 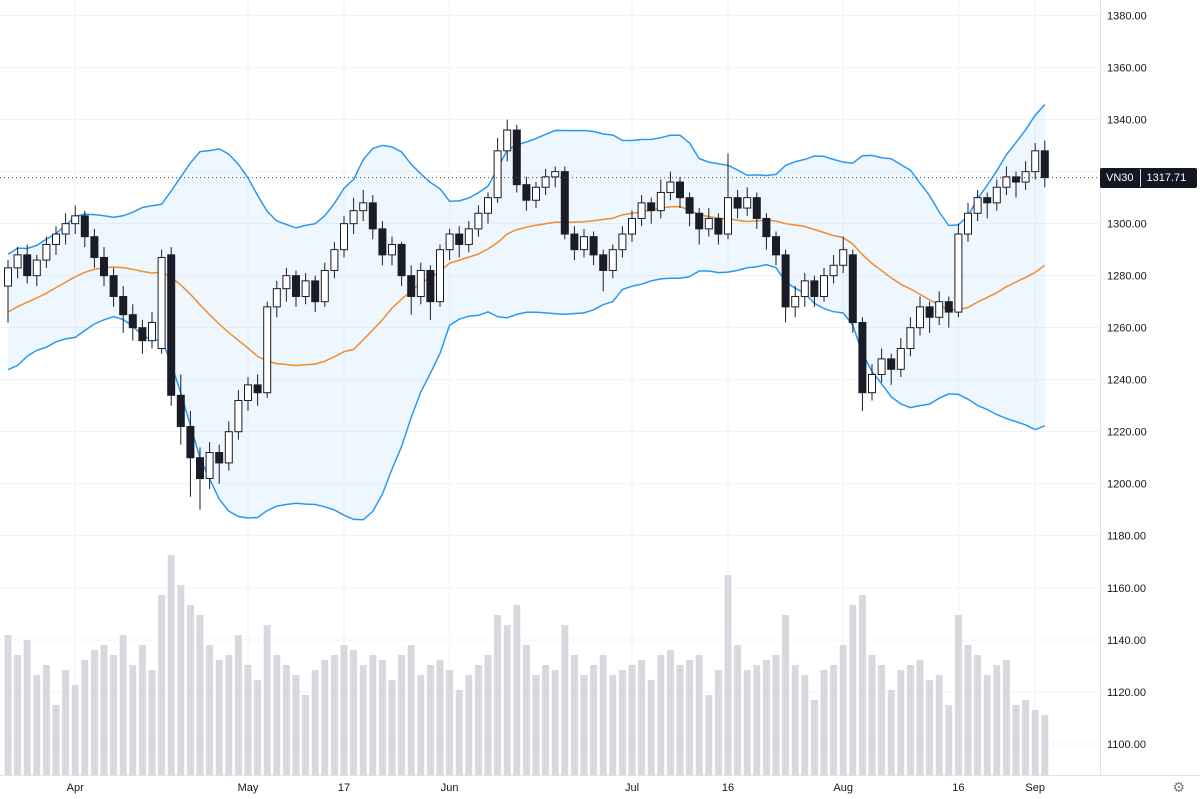 I want to click on price-tick-label: 1260.00, so click(x=1127, y=329).